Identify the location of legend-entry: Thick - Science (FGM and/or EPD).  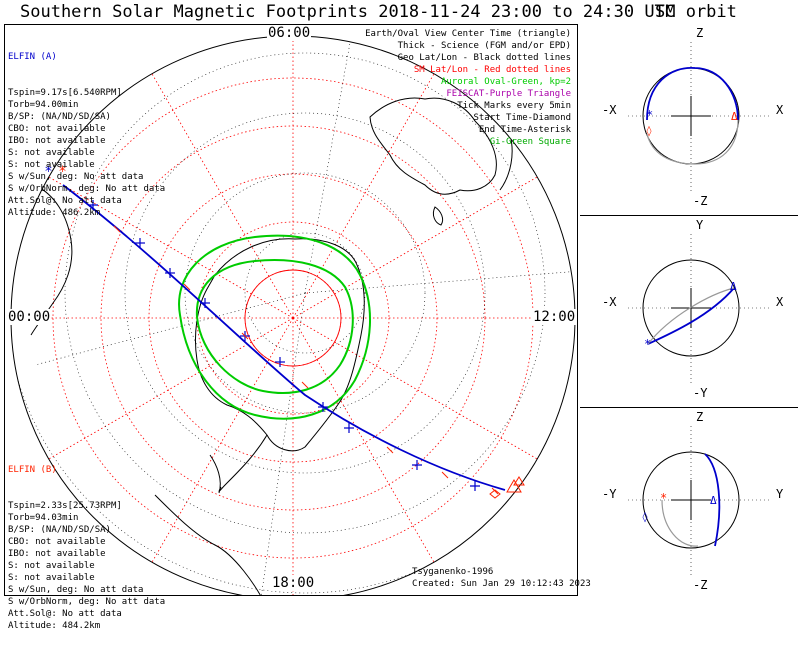
(484, 46).